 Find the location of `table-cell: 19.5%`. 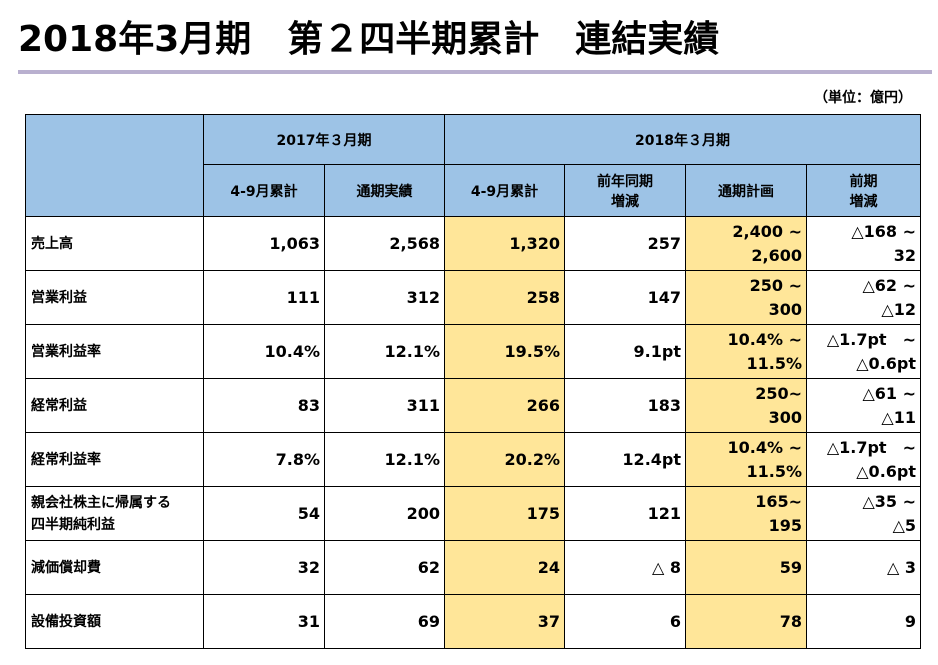

table-cell: 19.5% is located at coordinates (504, 351).